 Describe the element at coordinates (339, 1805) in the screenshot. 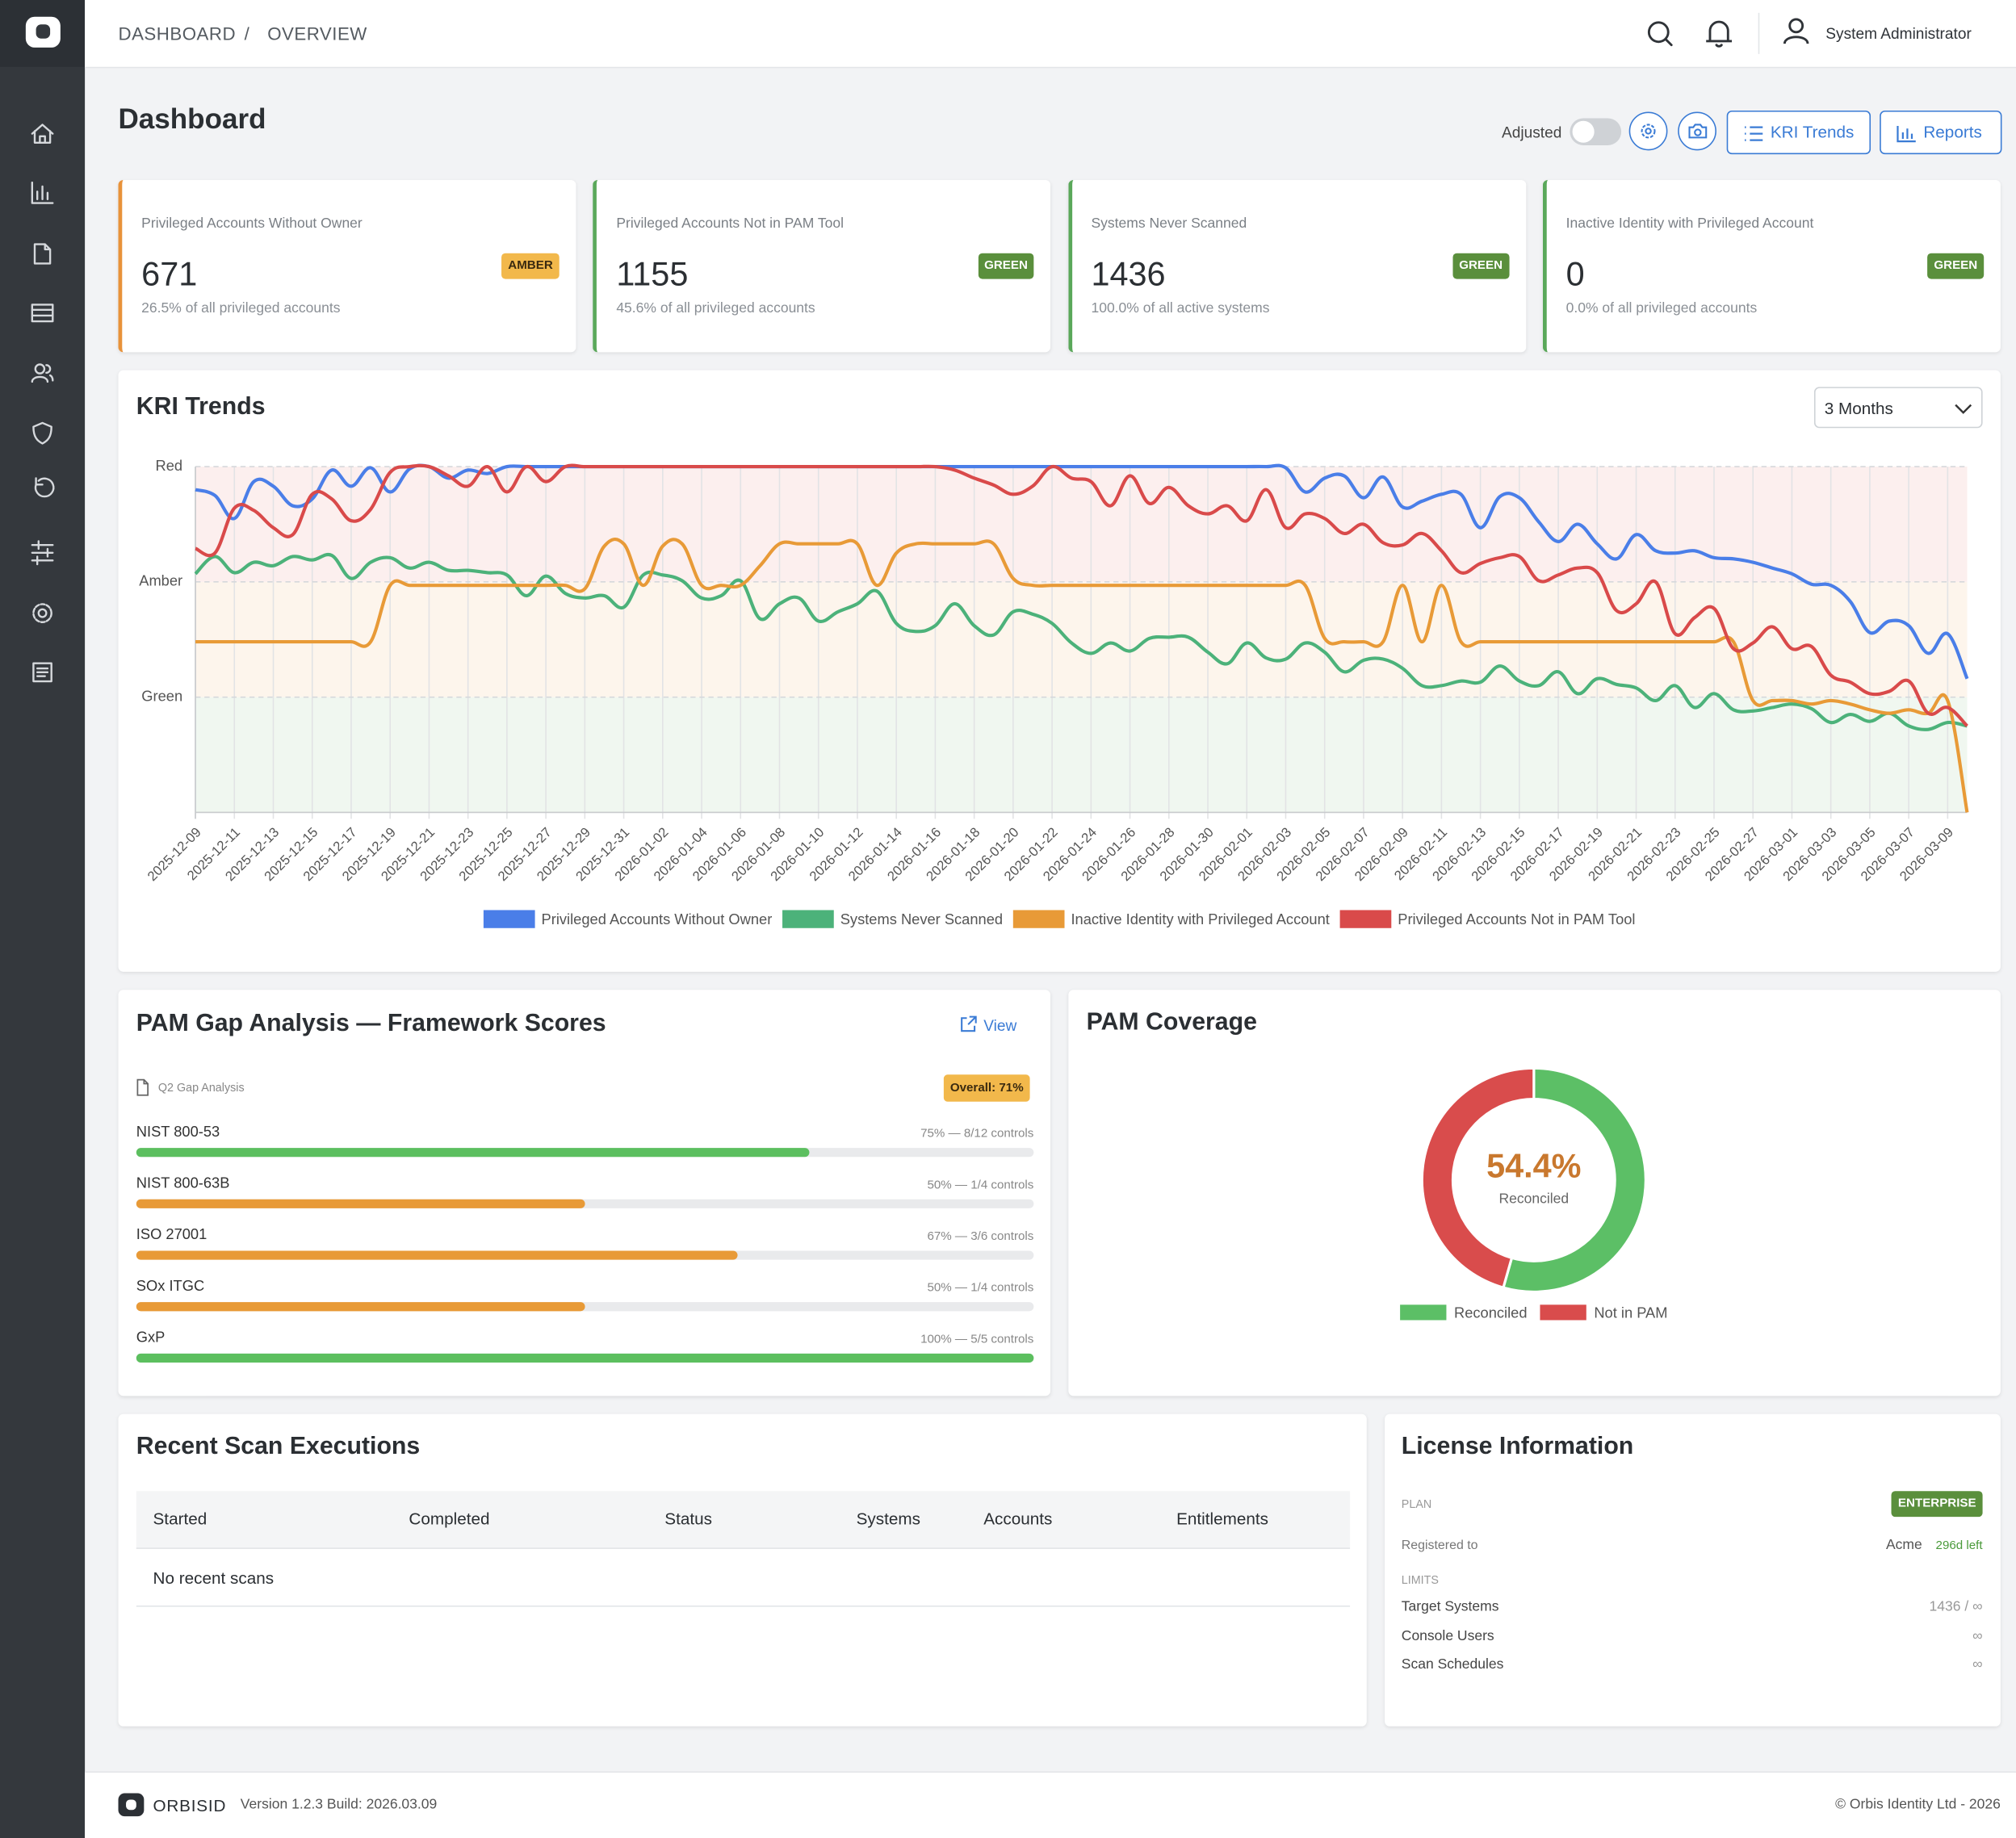

I see `footer-version: Version 1.2.3 Build: 2026.03.09` at that location.